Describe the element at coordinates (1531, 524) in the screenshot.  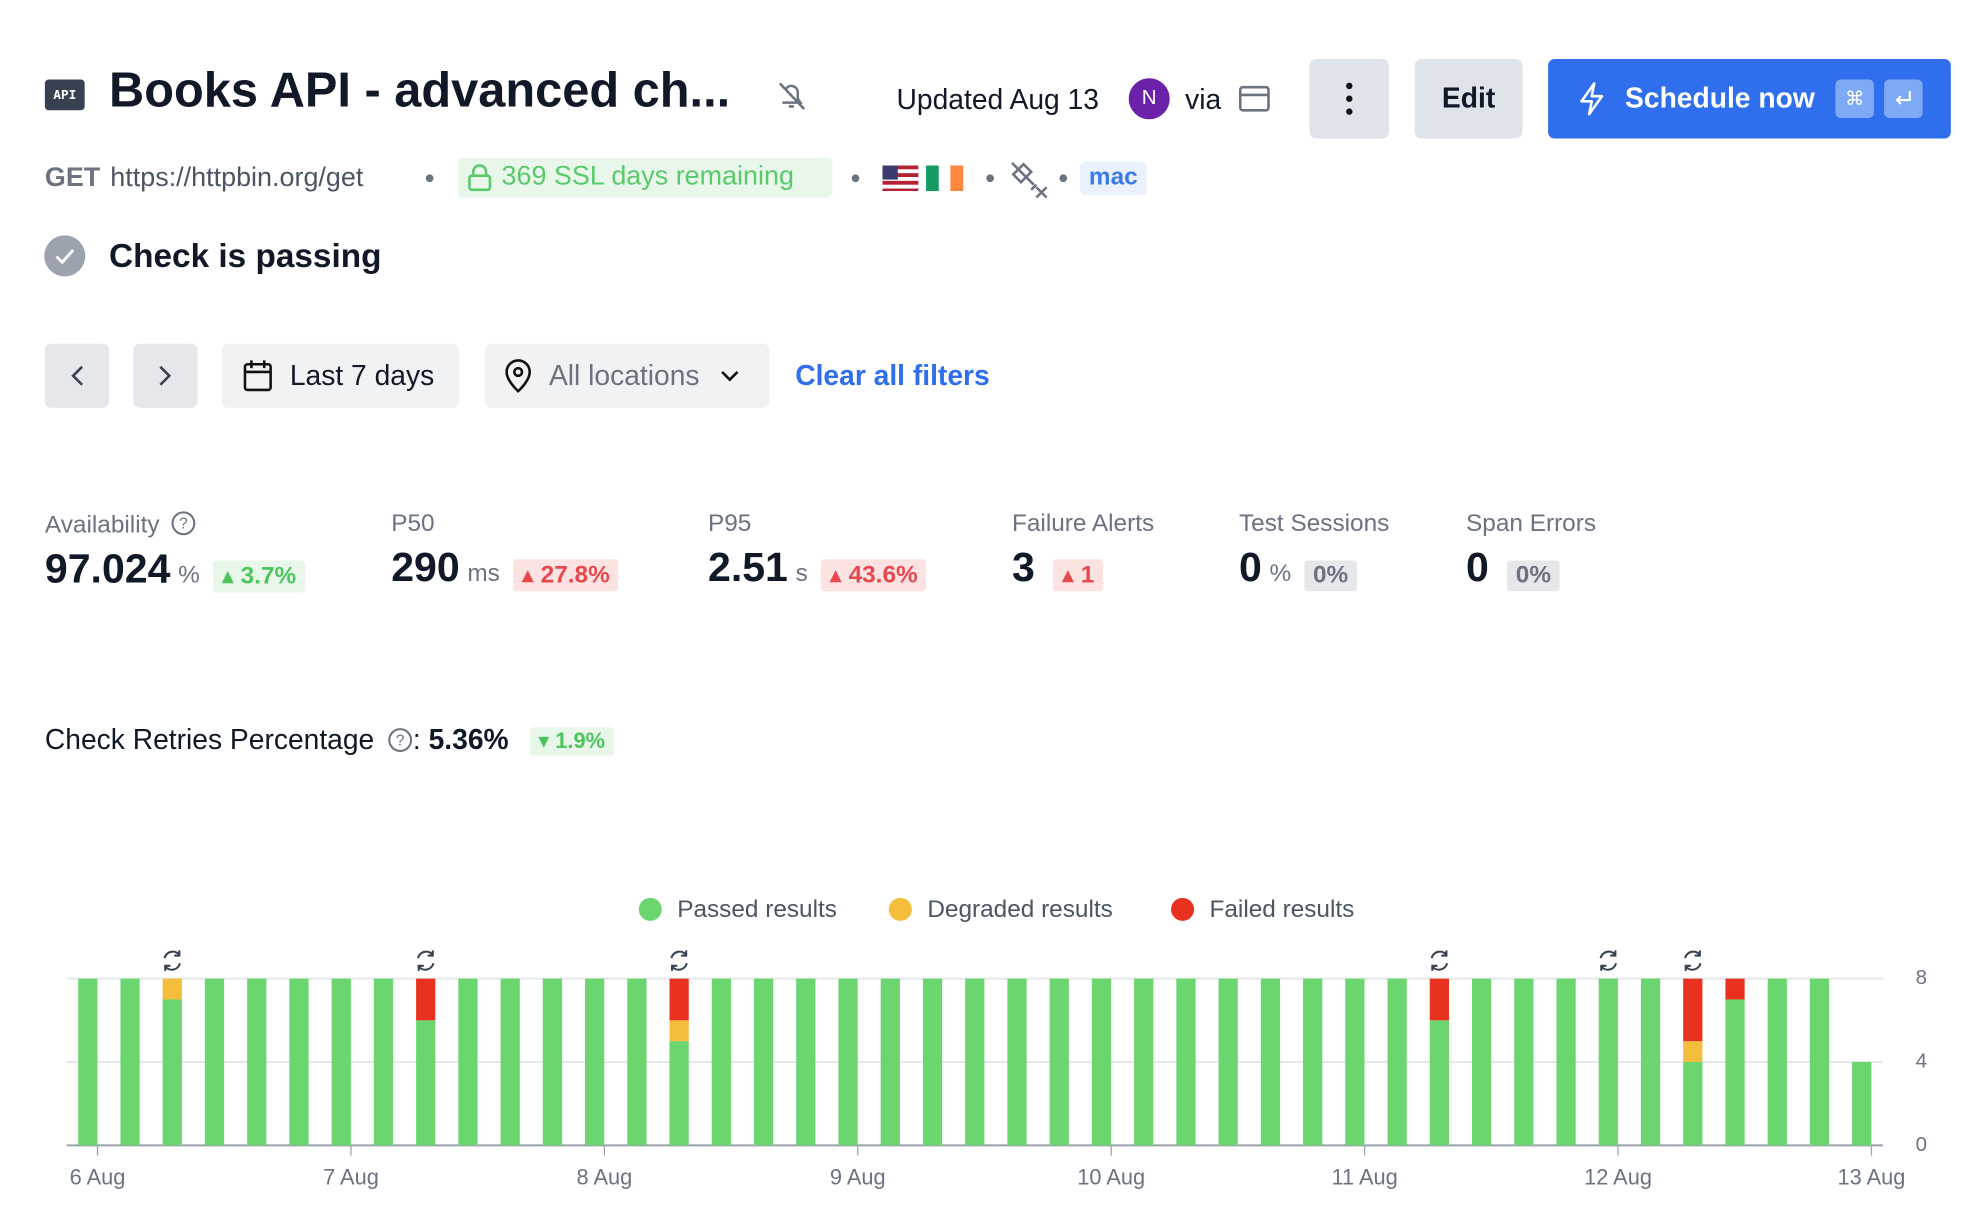
I see `metric-label: Span Errors` at that location.